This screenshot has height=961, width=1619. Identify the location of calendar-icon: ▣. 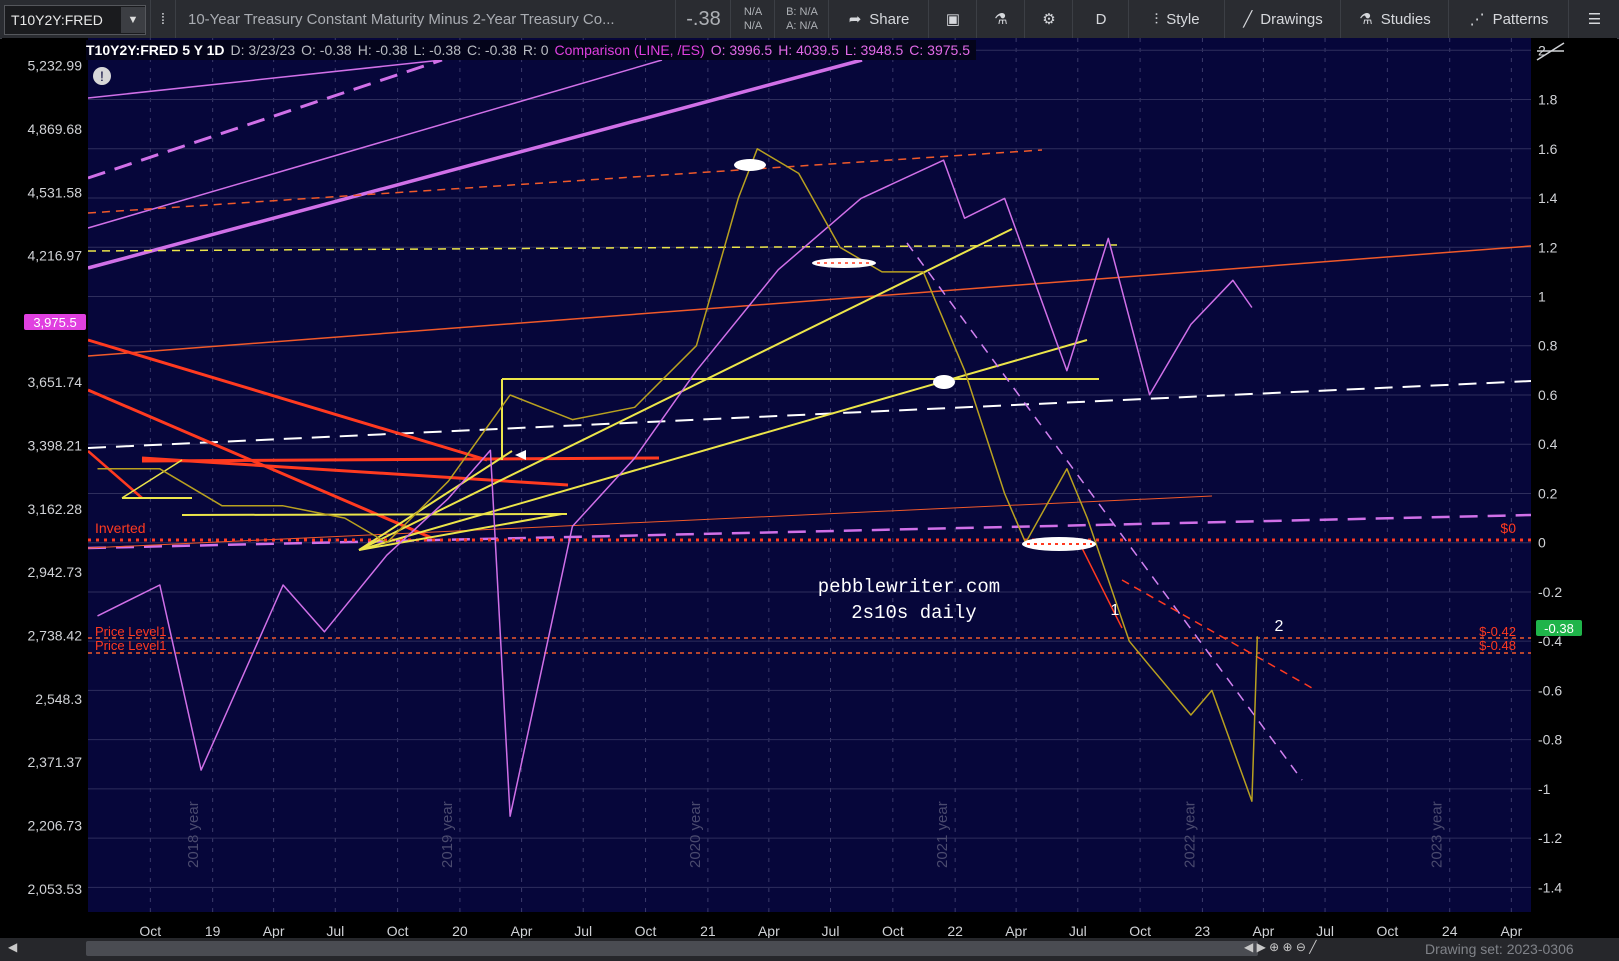
(952, 19).